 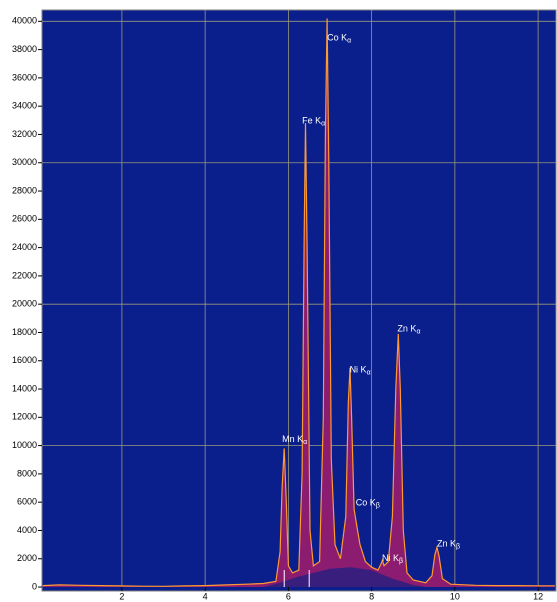 I want to click on peak-label-element: Mn K, so click(x=292, y=439).